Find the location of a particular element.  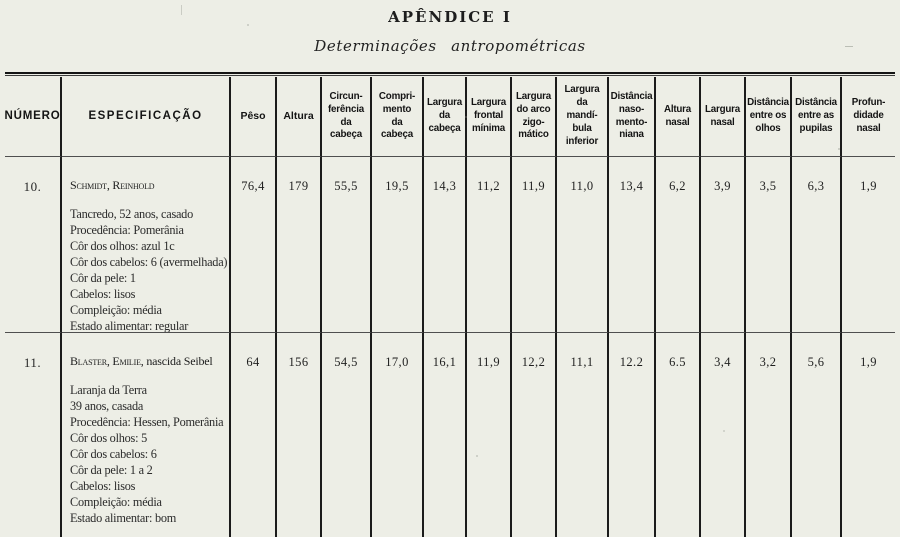

value-largura-mandibula-inferior: 11,0 is located at coordinates (583, 245).